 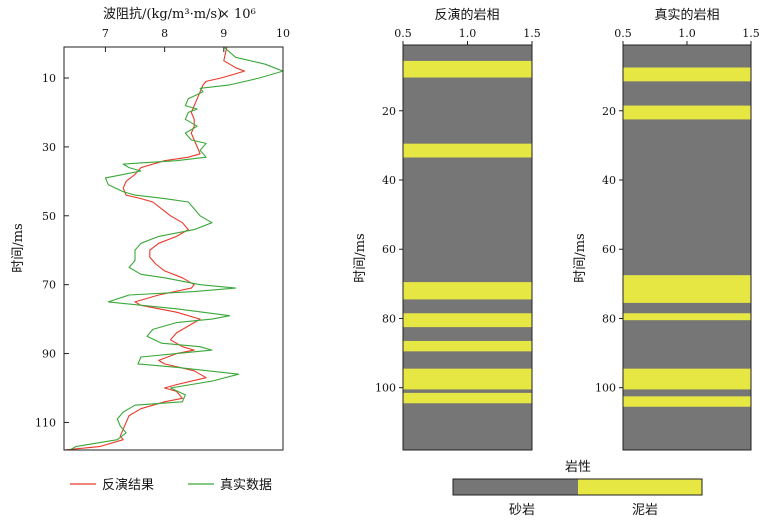 I want to click on impedance-xtick-label: 10, so click(x=283, y=33).